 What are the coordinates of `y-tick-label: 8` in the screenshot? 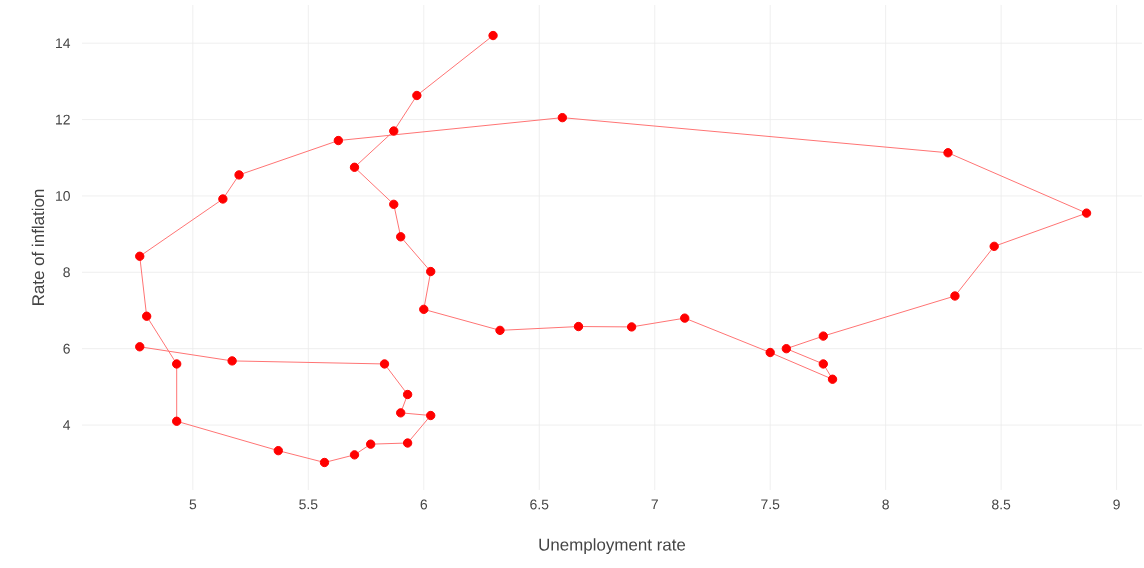 It's located at (66, 272).